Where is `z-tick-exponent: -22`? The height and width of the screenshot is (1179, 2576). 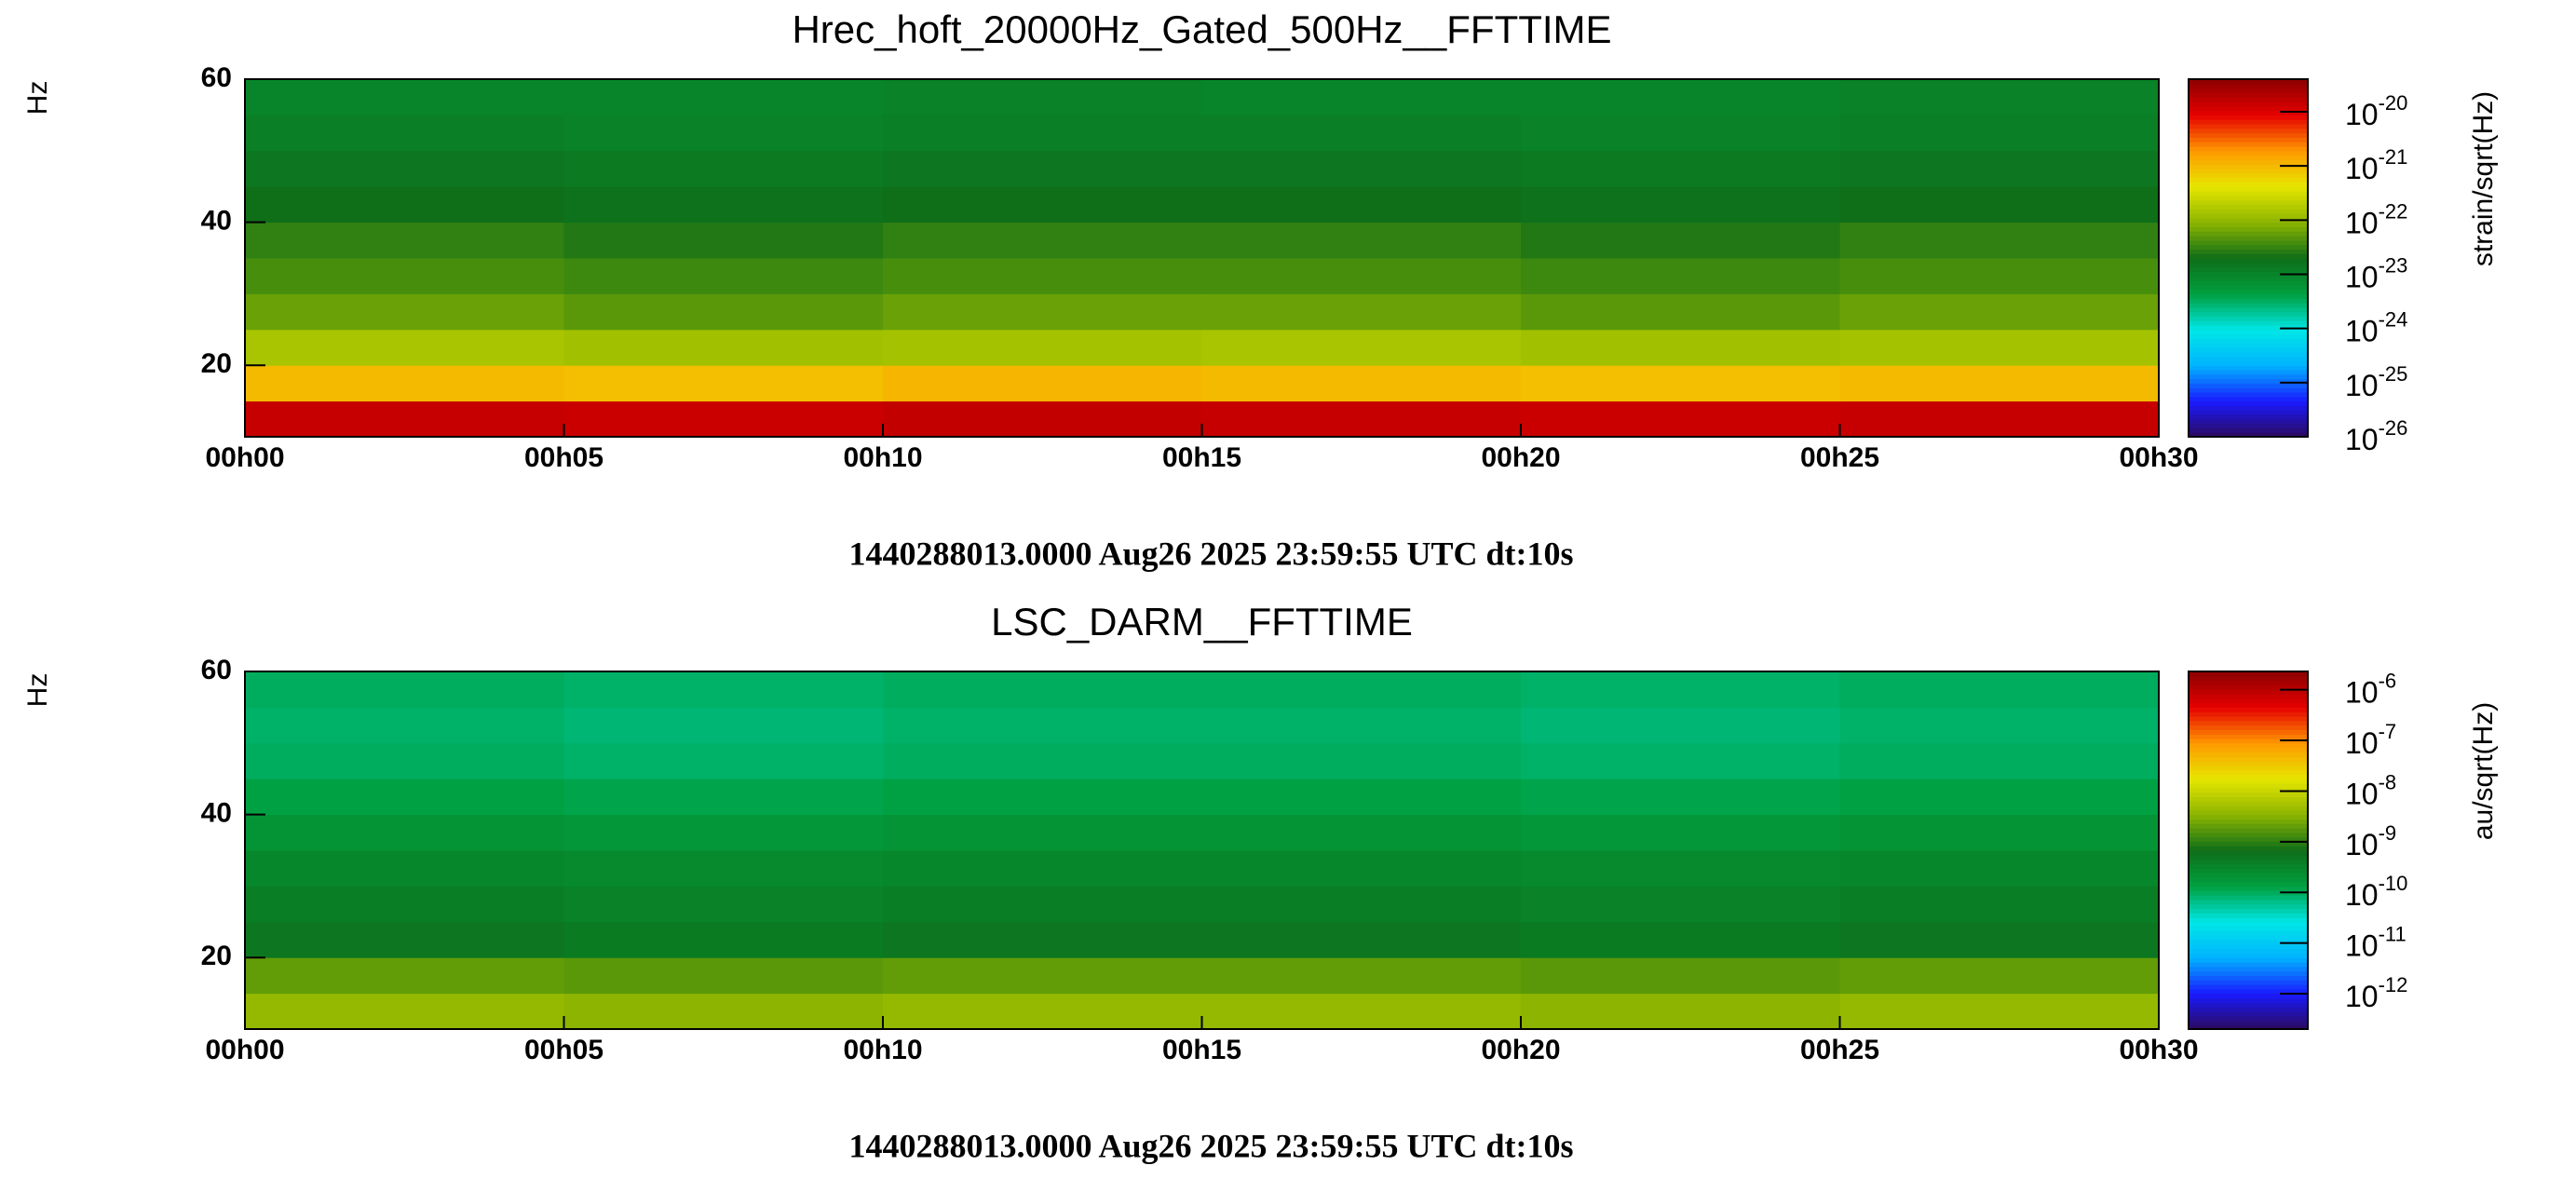 z-tick-exponent: -22 is located at coordinates (2393, 211).